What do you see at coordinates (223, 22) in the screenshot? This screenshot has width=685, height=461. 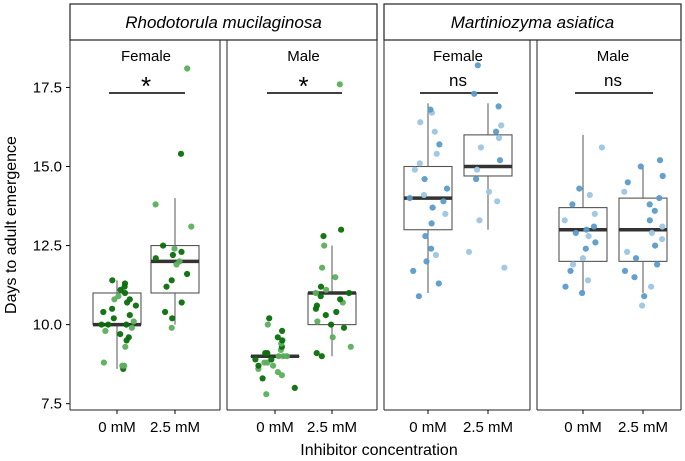 I see `facet-strip-label: Rhodotorula mucilaginosa` at bounding box center [223, 22].